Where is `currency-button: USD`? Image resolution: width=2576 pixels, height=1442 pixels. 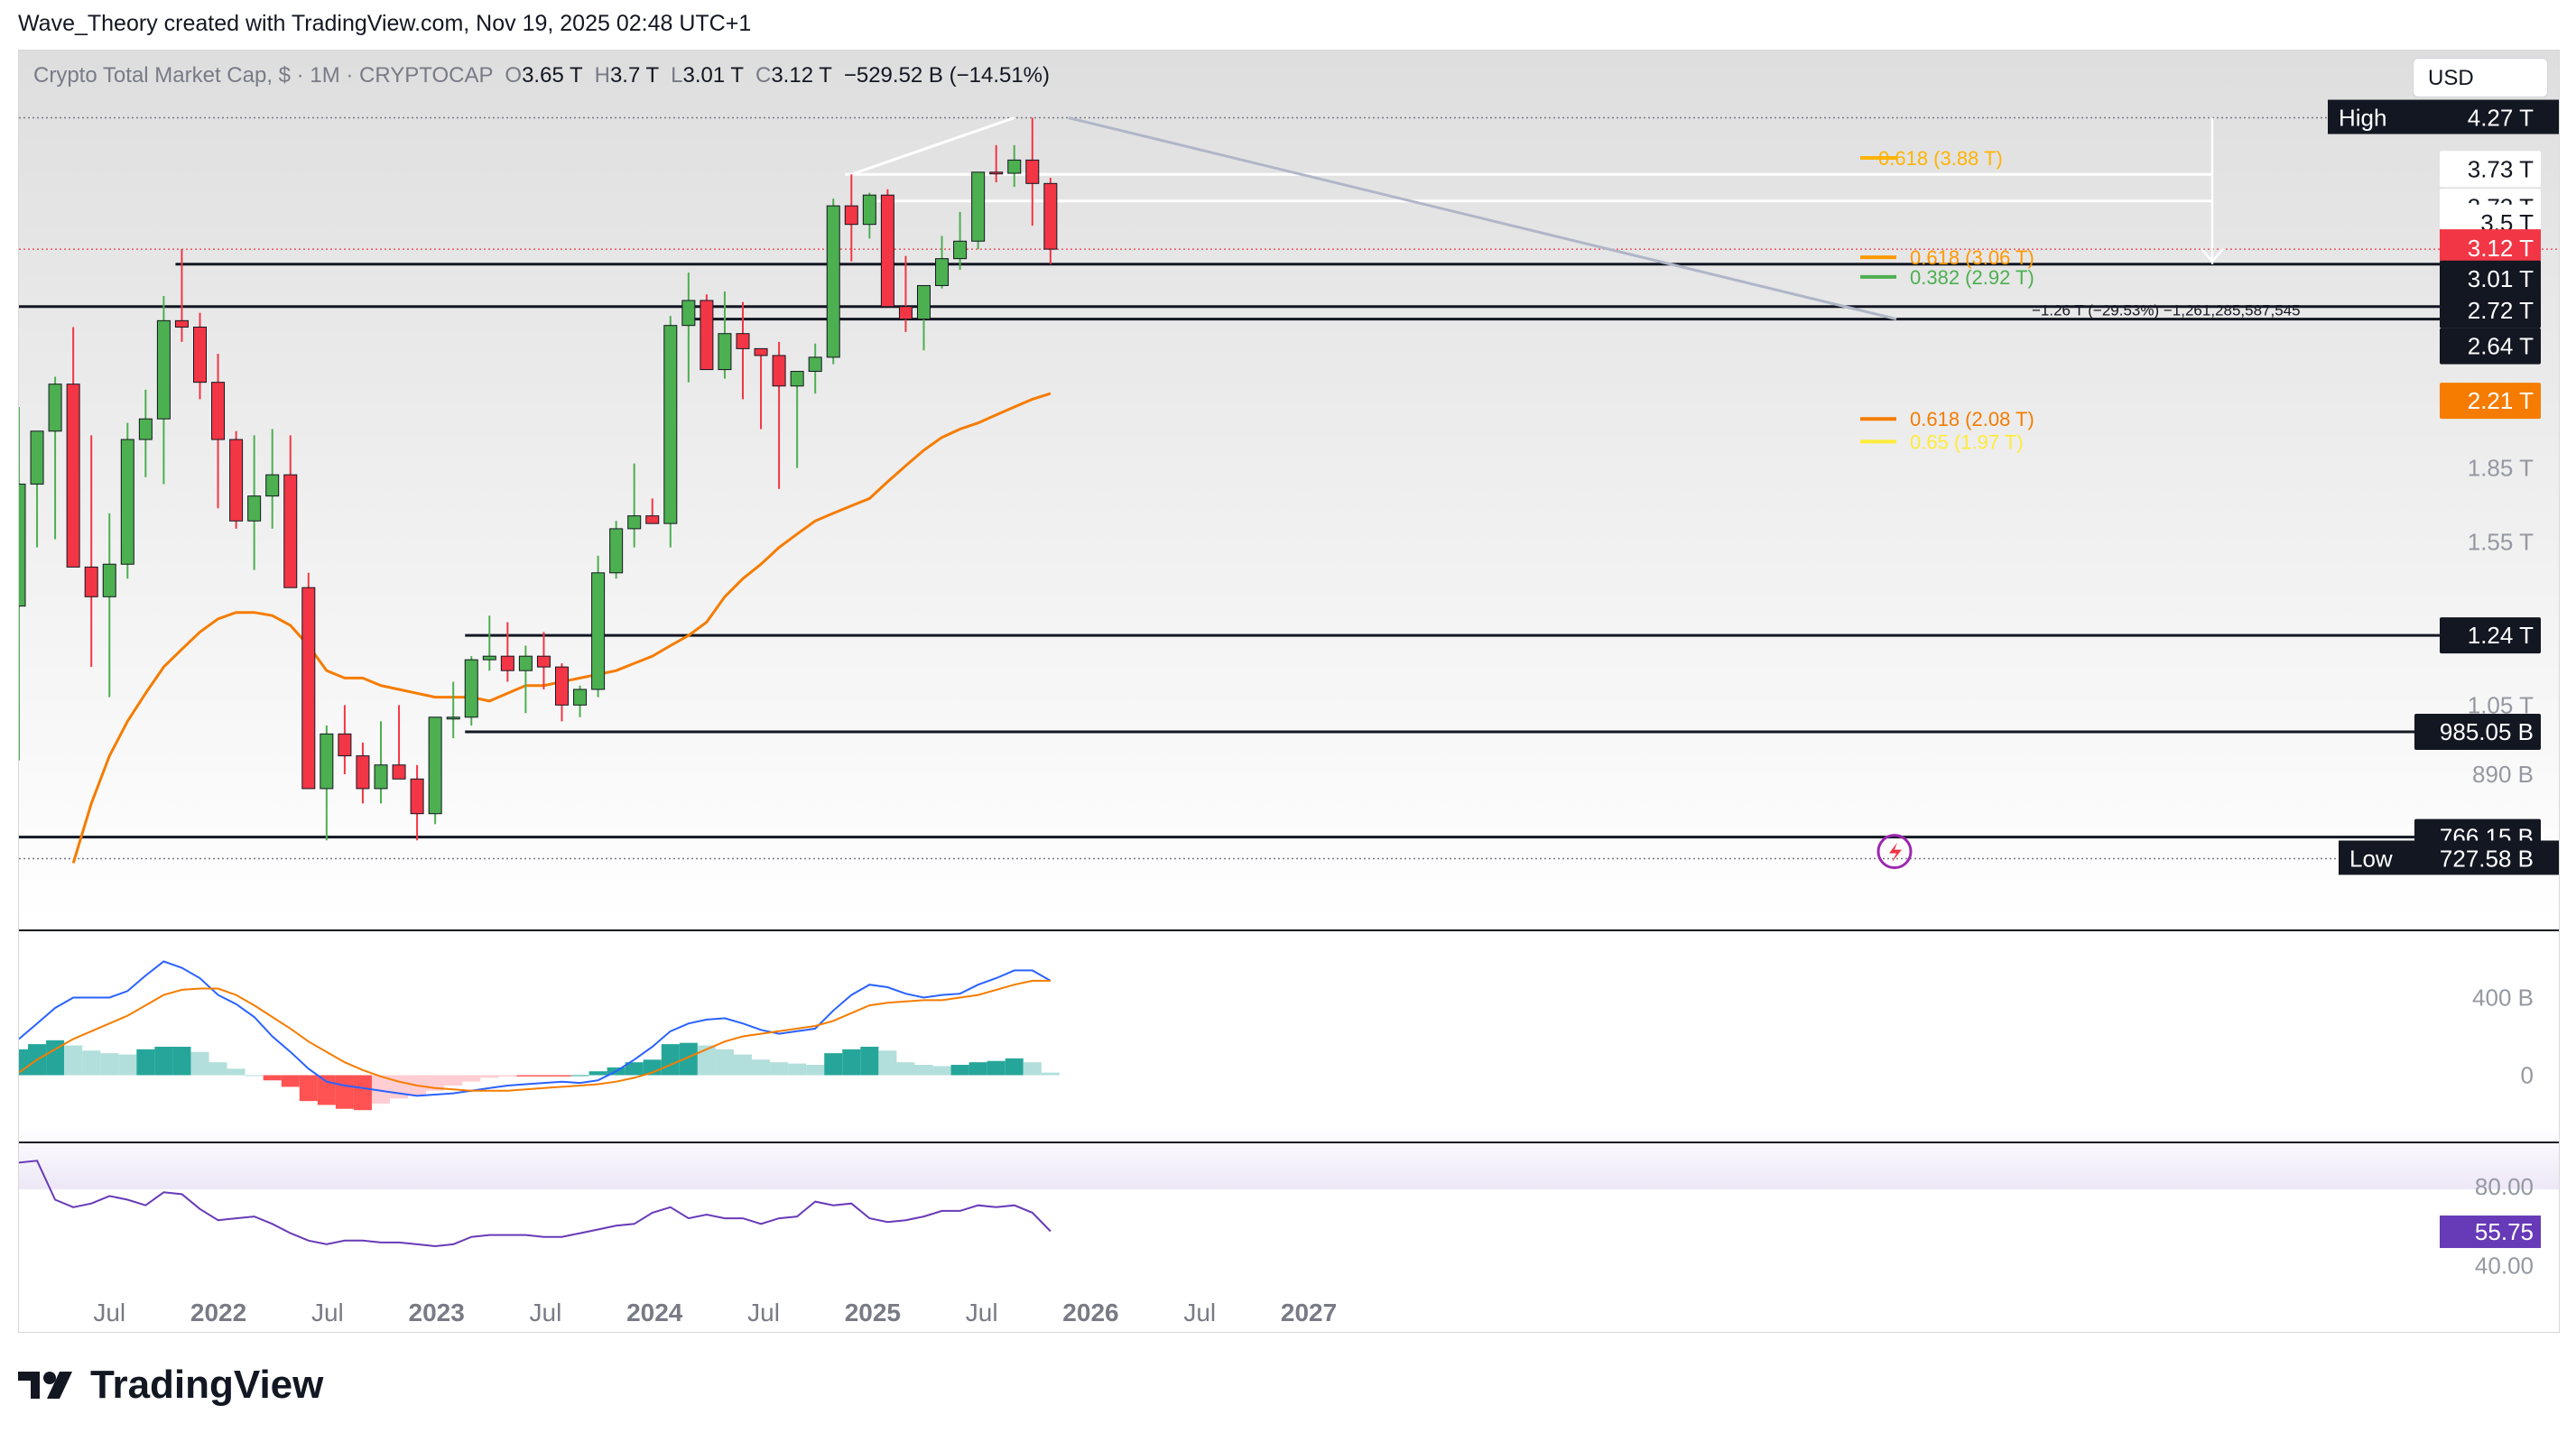
currency-button: USD is located at coordinates (2480, 77).